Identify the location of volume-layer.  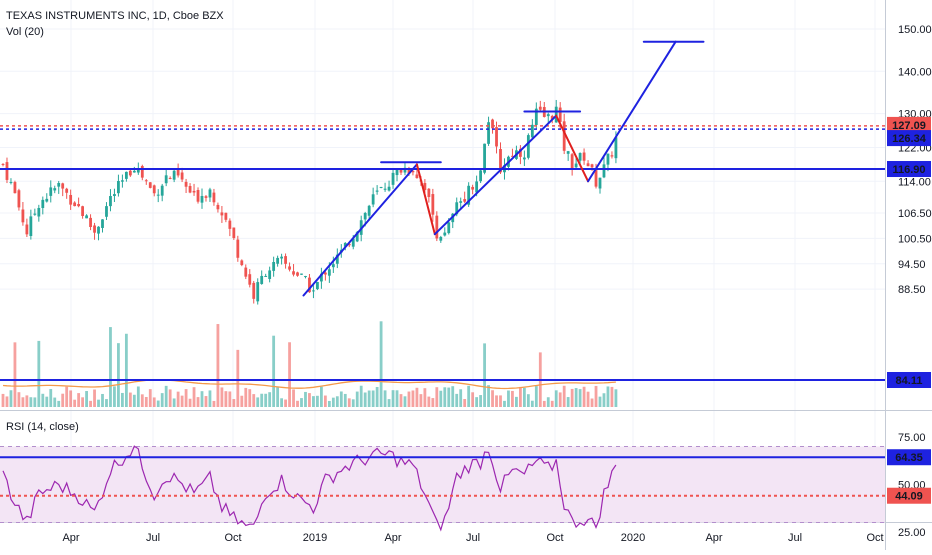
(309, 364).